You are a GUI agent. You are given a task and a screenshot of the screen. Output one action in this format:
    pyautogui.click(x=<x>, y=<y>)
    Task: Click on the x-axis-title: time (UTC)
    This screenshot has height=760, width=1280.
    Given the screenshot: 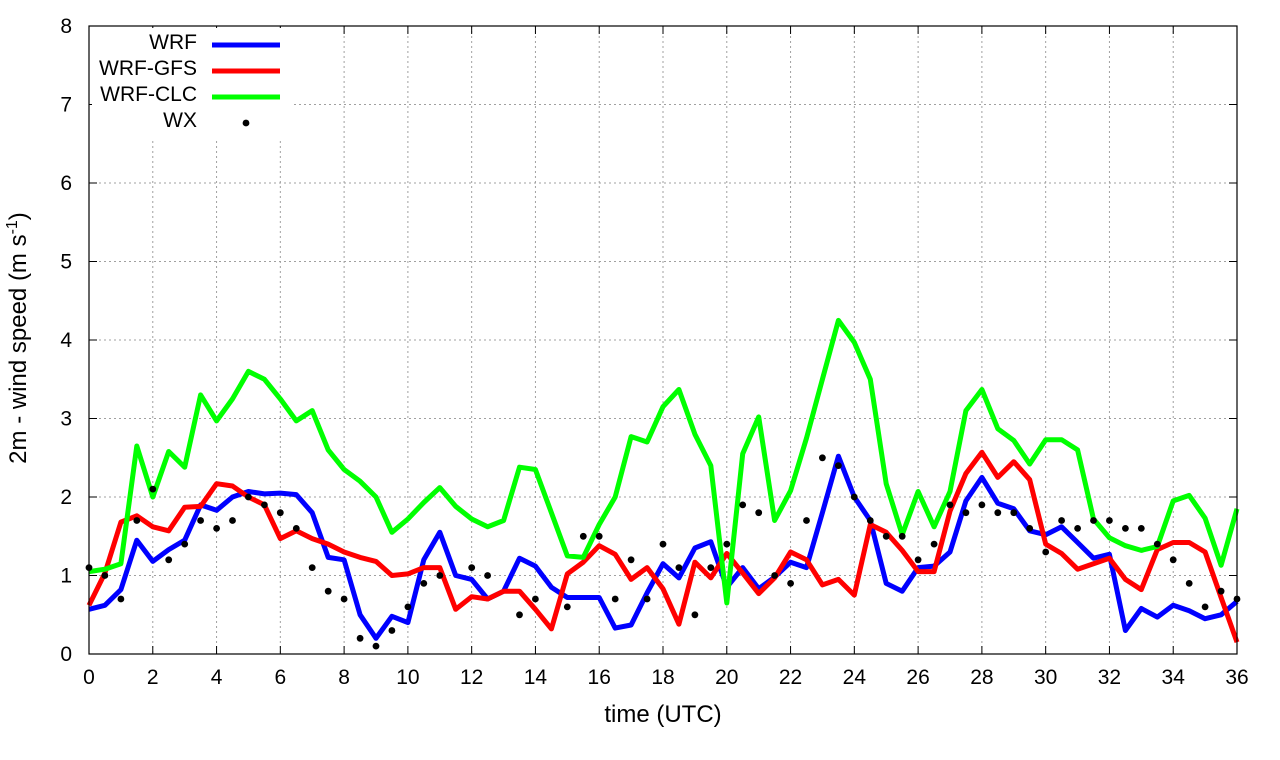 What is the action you would take?
    pyautogui.click(x=662, y=714)
    